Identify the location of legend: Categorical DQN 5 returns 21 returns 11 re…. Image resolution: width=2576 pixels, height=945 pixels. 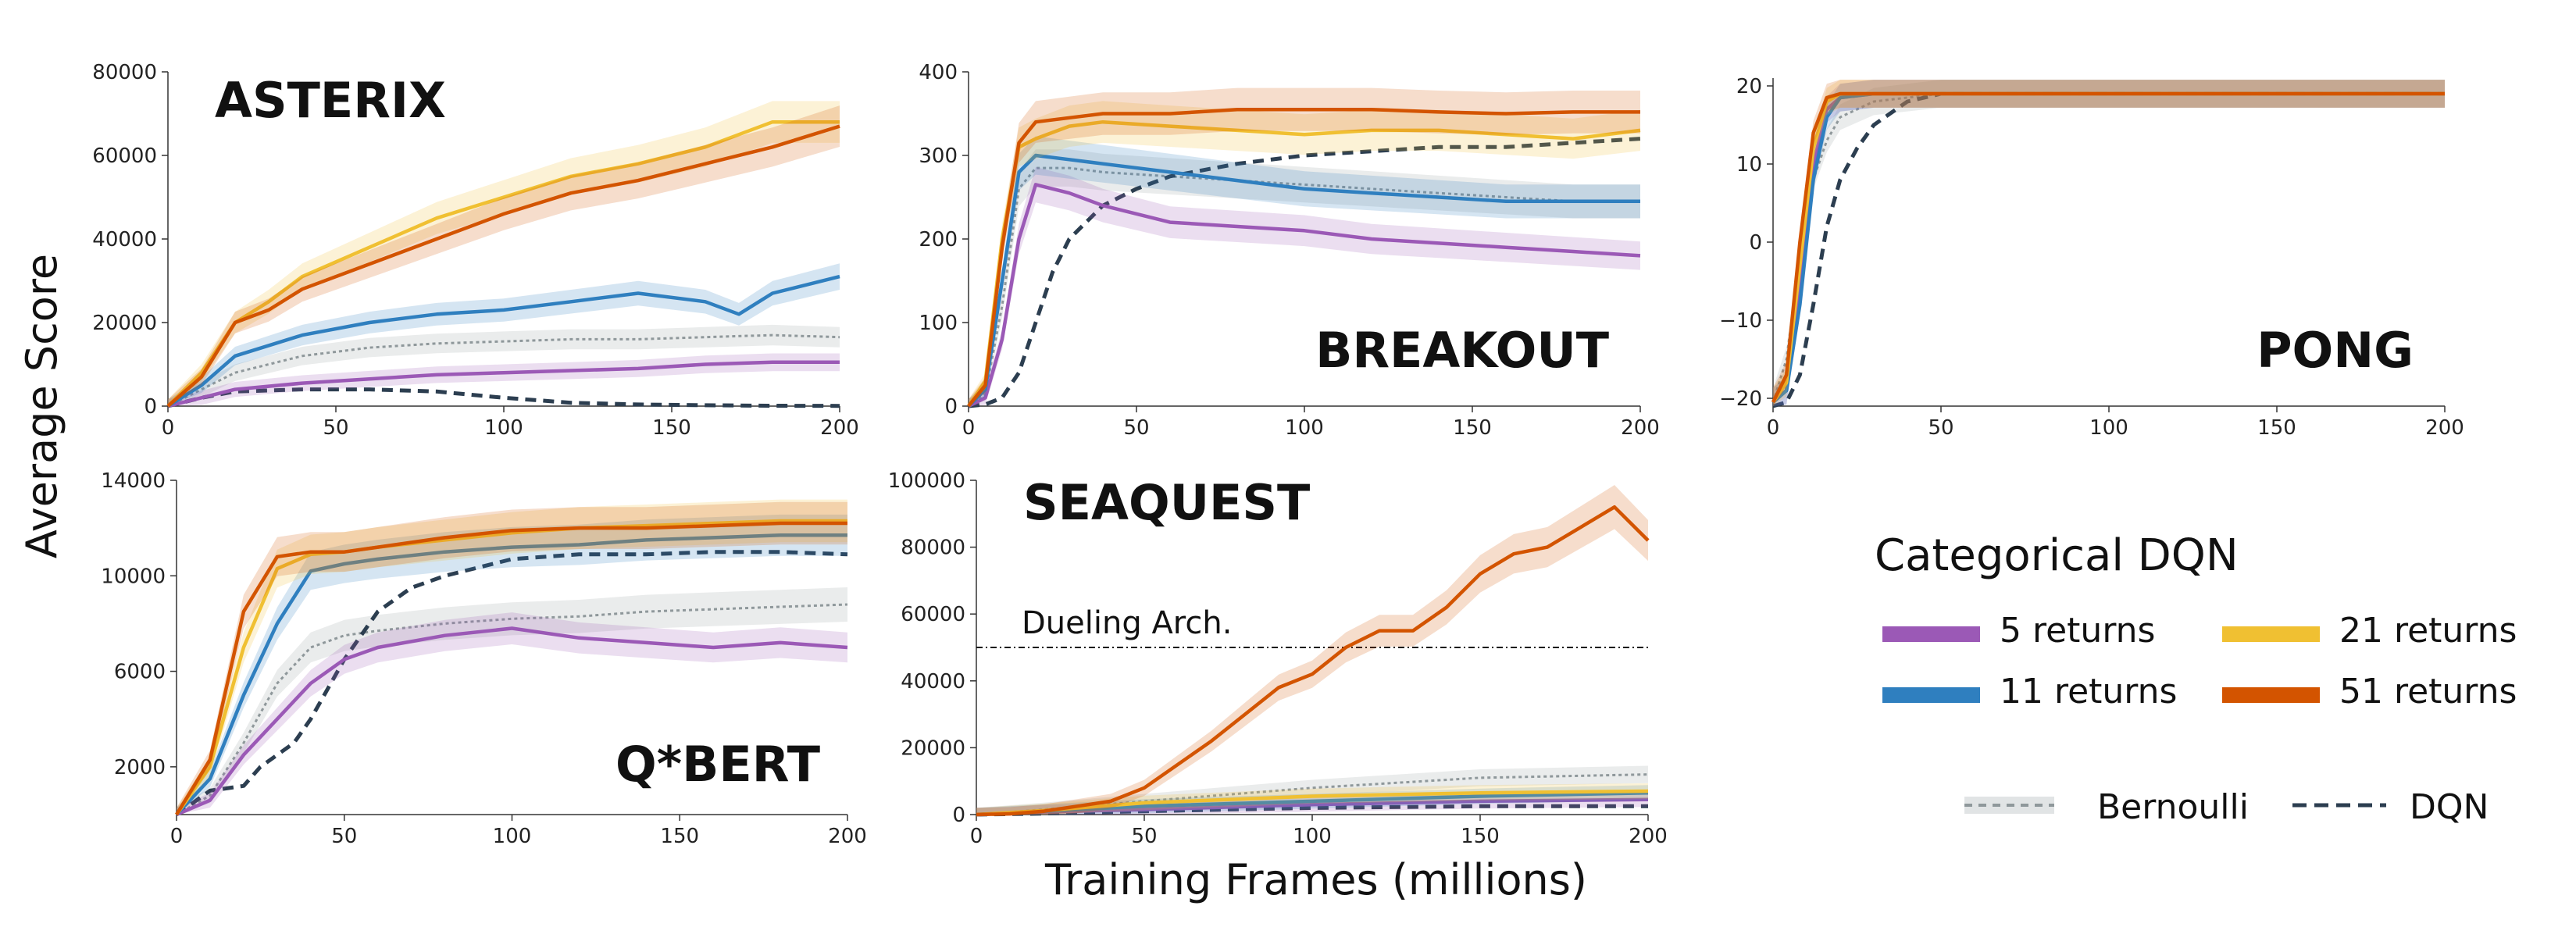
(2196, 678).